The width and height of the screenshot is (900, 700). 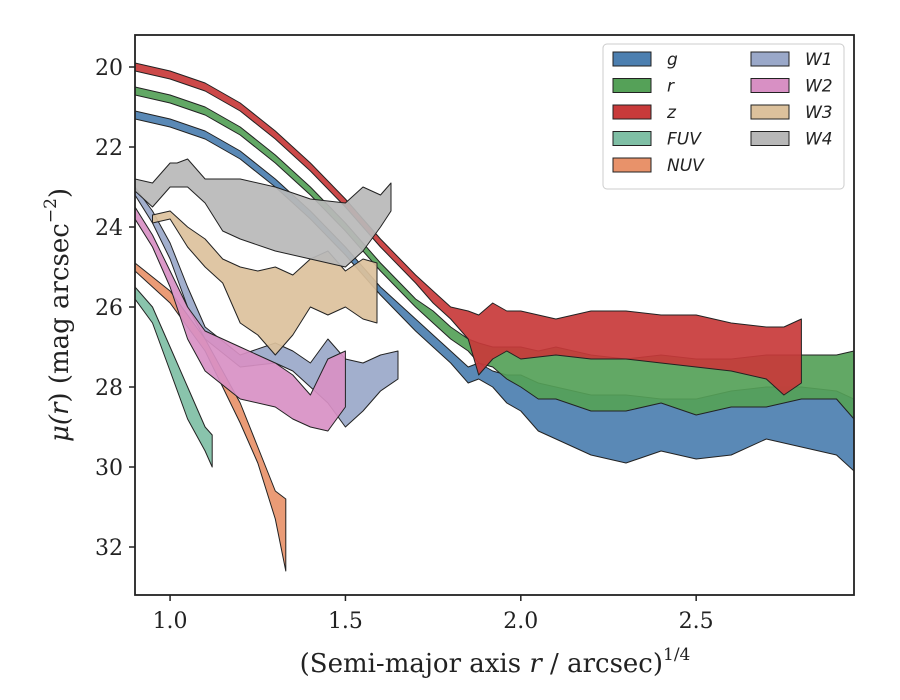 I want to click on band-w2, so click(x=240, y=319).